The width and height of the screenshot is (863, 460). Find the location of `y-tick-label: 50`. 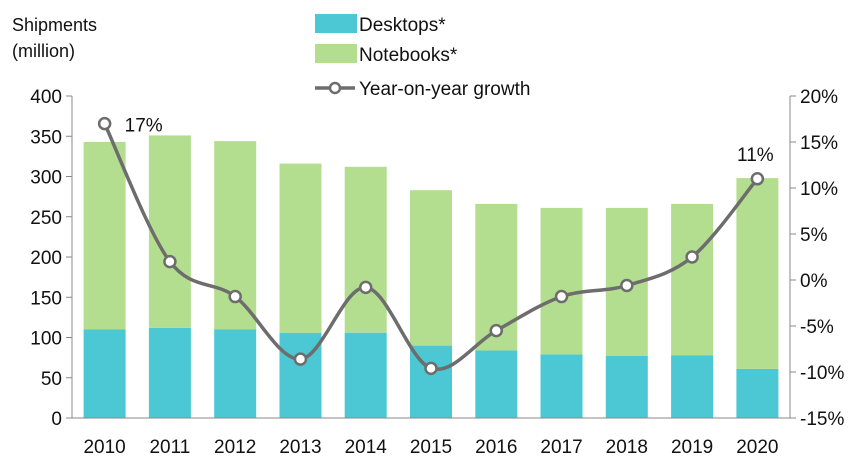

y-tick-label: 50 is located at coordinates (51, 379).